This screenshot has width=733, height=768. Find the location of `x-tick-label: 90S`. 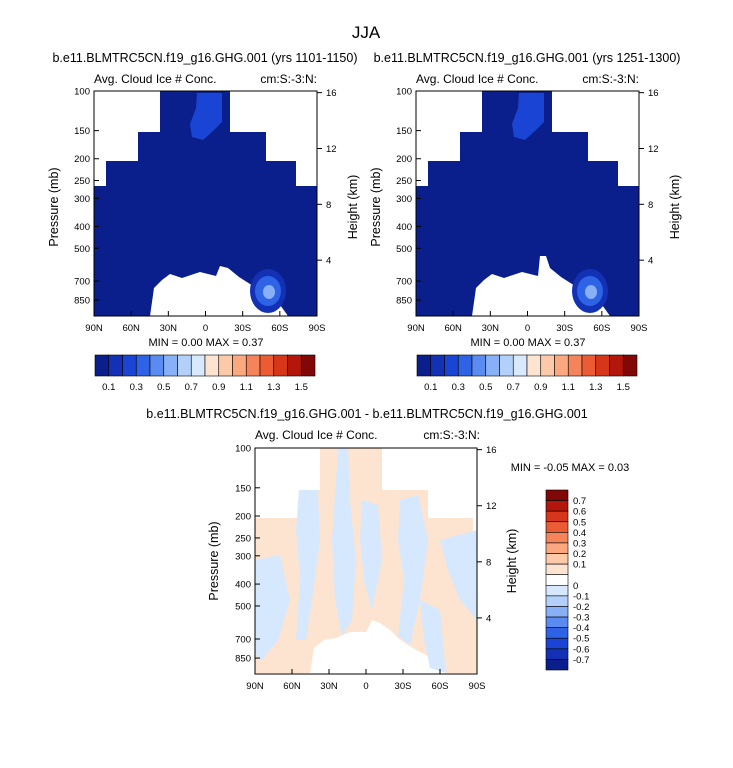

x-tick-label: 90S is located at coordinates (317, 328).